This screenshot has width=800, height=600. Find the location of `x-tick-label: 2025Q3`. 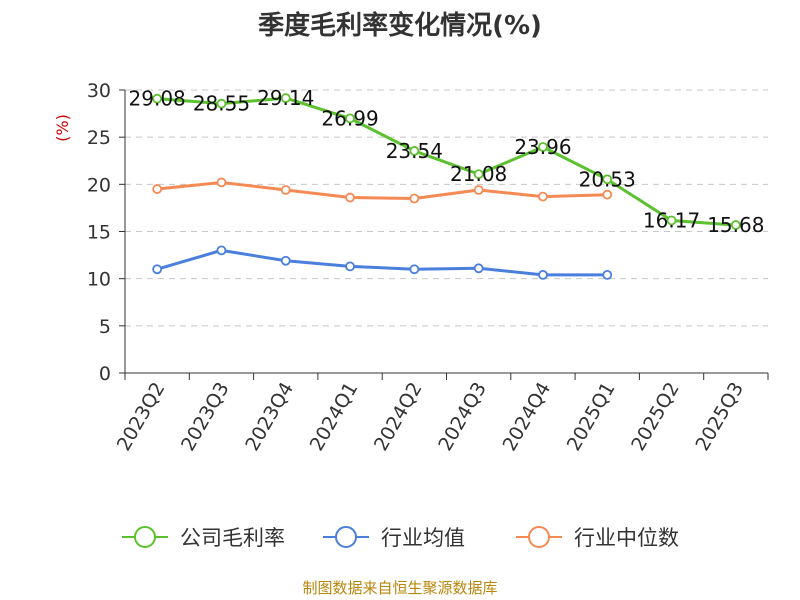

x-tick-label: 2025Q3 is located at coordinates (719, 417).